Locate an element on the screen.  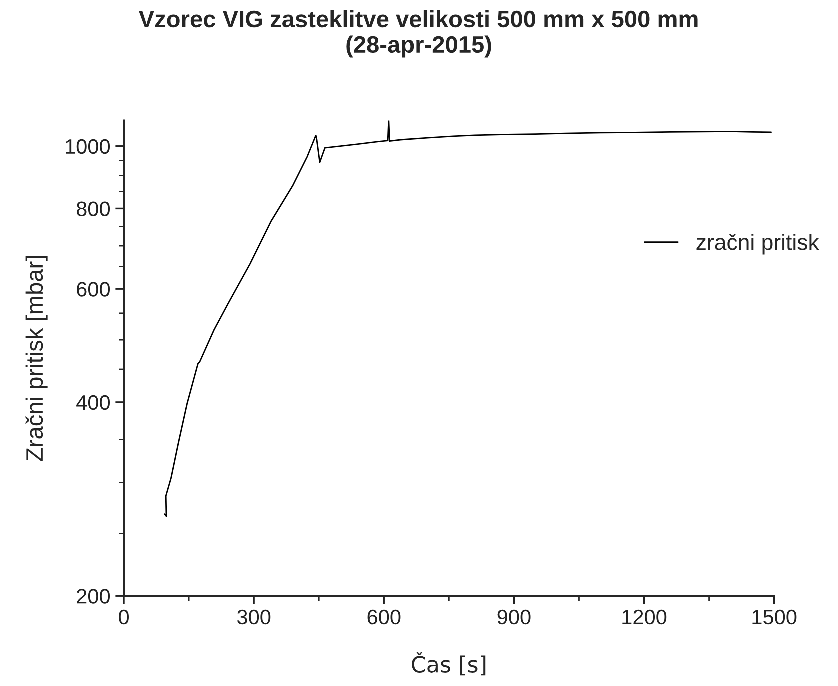
x-tick-label: 900 is located at coordinates (514, 617).